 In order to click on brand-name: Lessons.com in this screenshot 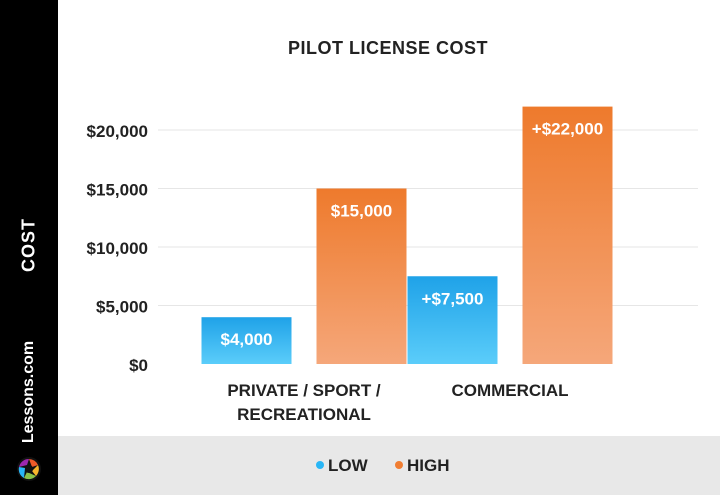, I will do `click(28, 392)`.